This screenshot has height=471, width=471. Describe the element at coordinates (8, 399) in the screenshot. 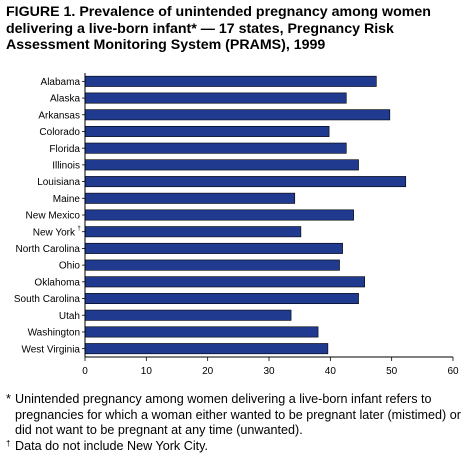

I see `footnote-1-mark: *` at that location.